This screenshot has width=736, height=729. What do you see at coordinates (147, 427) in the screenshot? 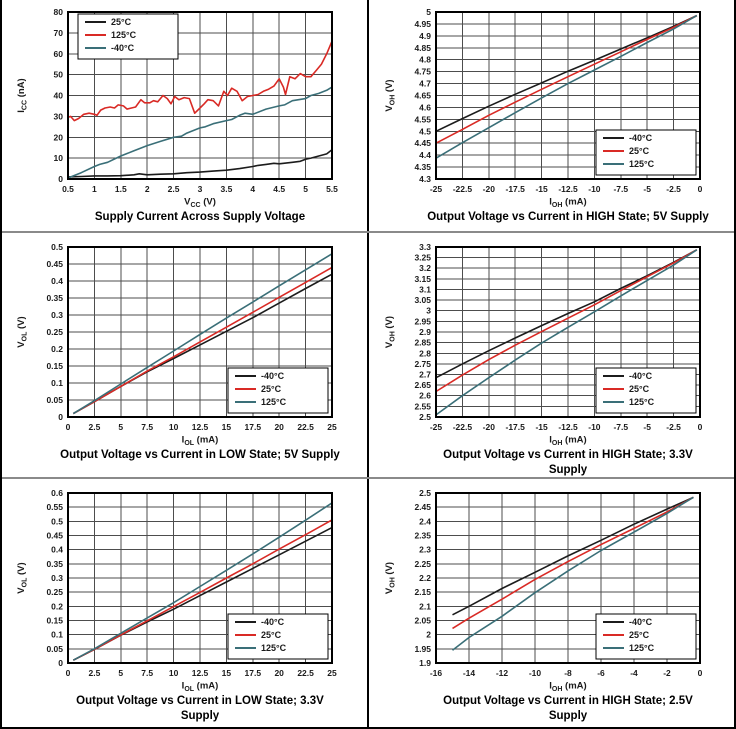
I see `svg-text: 7.5` at bounding box center [147, 427].